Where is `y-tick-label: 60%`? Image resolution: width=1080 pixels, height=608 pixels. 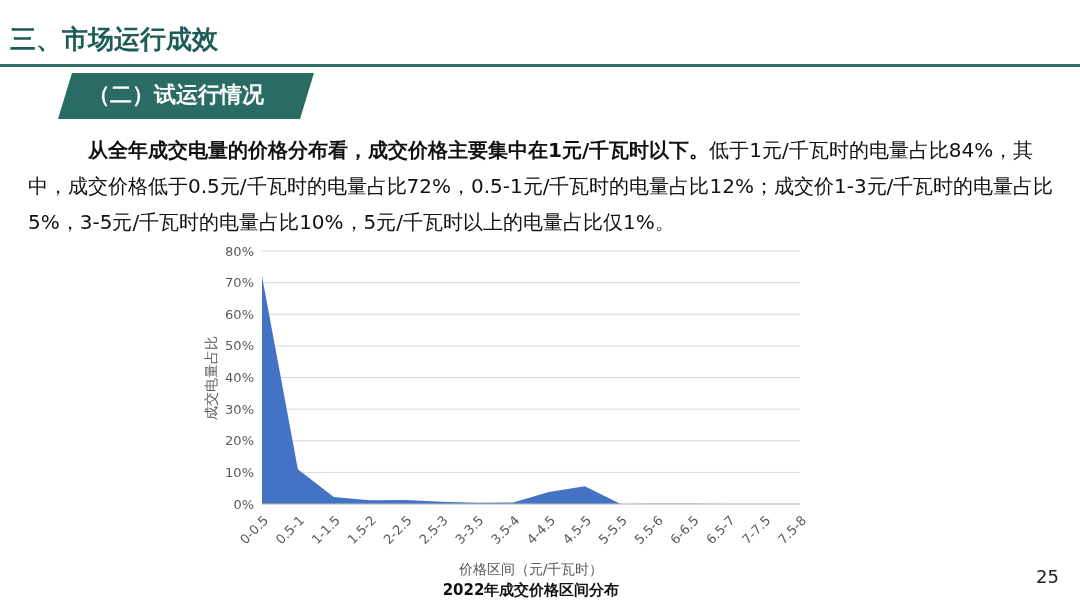
y-tick-label: 60% is located at coordinates (239, 314).